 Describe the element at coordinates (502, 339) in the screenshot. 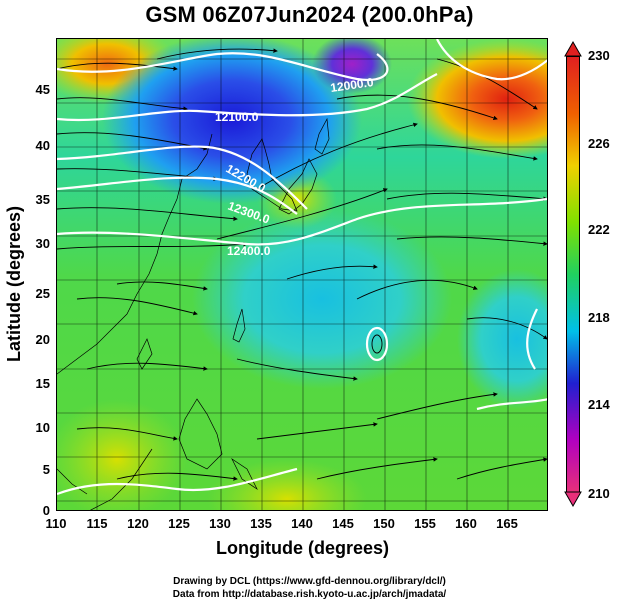

I see `cyan-region-east` at that location.